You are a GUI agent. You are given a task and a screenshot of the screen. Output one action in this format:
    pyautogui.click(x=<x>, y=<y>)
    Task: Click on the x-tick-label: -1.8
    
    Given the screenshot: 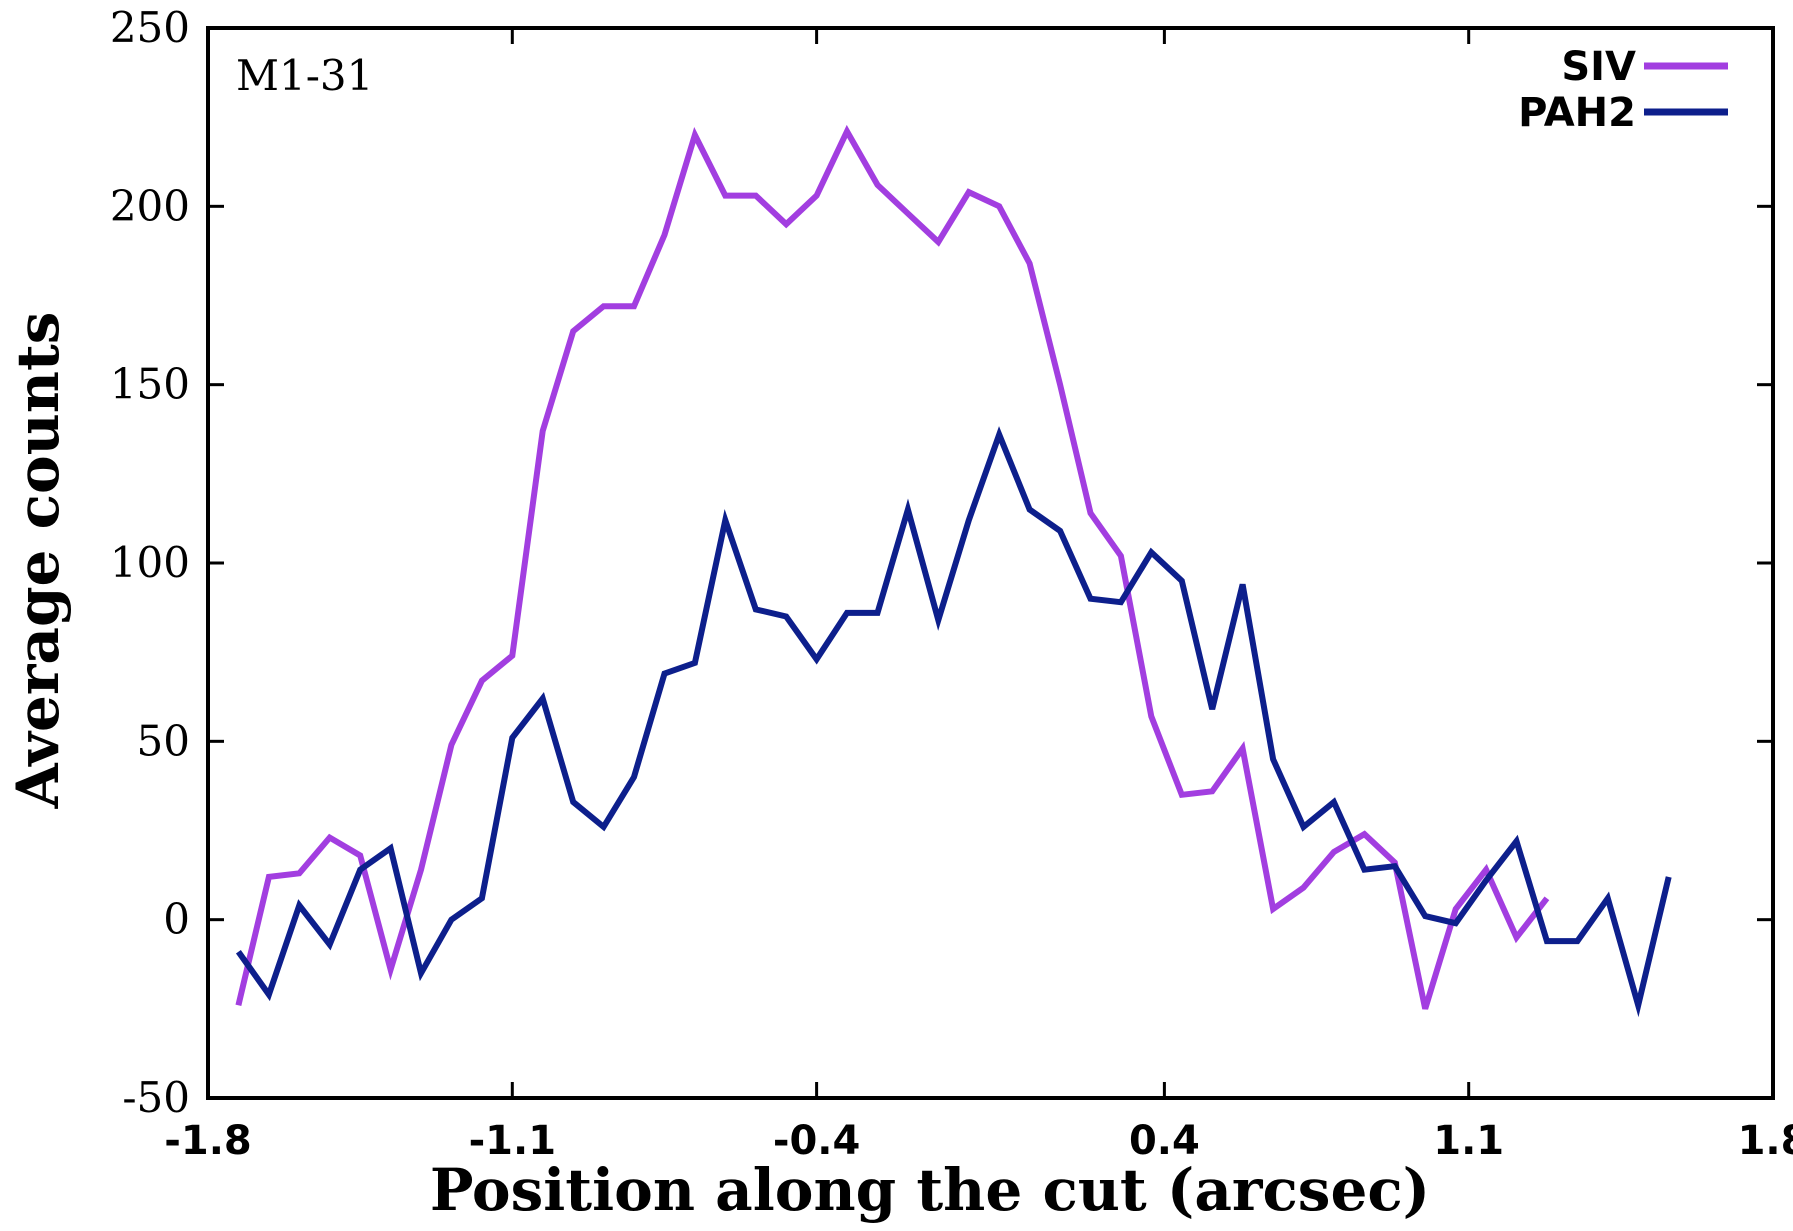 What is the action you would take?
    pyautogui.click(x=207, y=1141)
    